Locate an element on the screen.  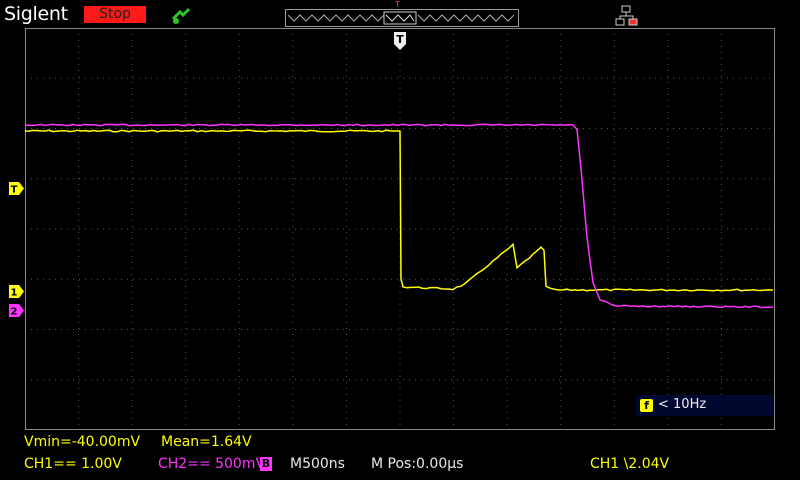
trigger-level-marker: T is located at coordinates (17, 188).